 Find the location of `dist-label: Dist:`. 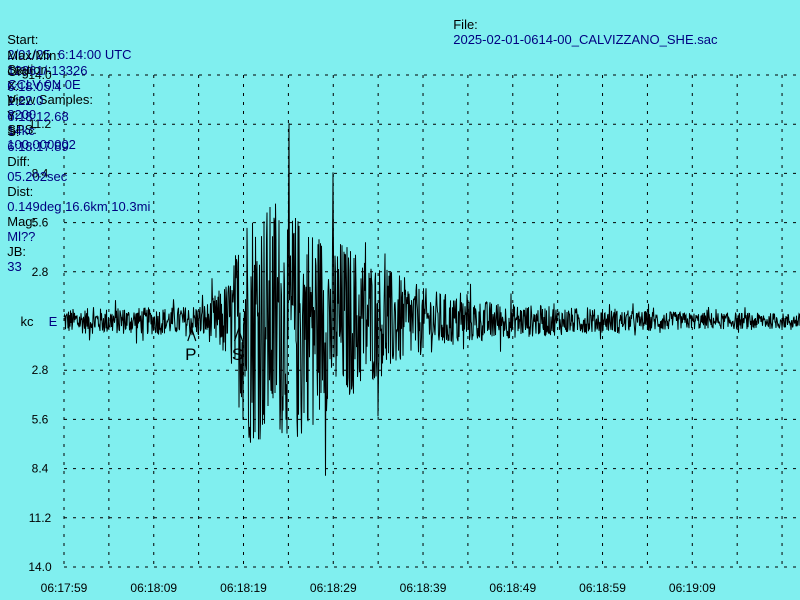

dist-label: Dist: is located at coordinates (20, 191).